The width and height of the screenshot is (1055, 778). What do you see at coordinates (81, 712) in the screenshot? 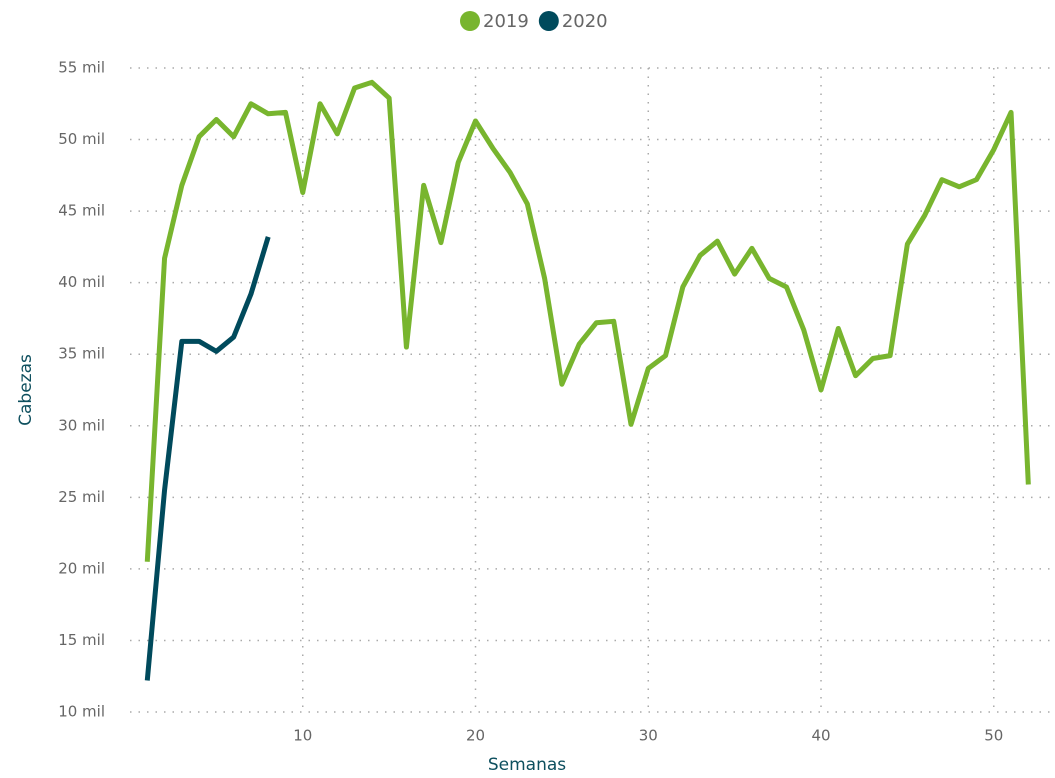
I see `y-tick-label: 10 mil` at bounding box center [81, 712].